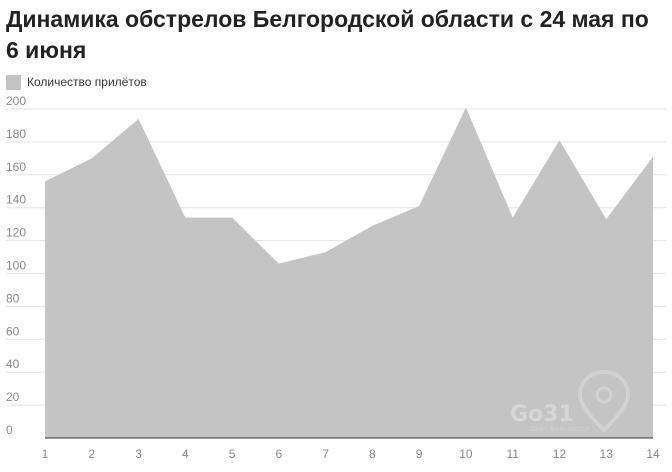 The image size is (672, 472). Describe the element at coordinates (13, 397) in the screenshot. I see `y-tick-label: 20` at that location.